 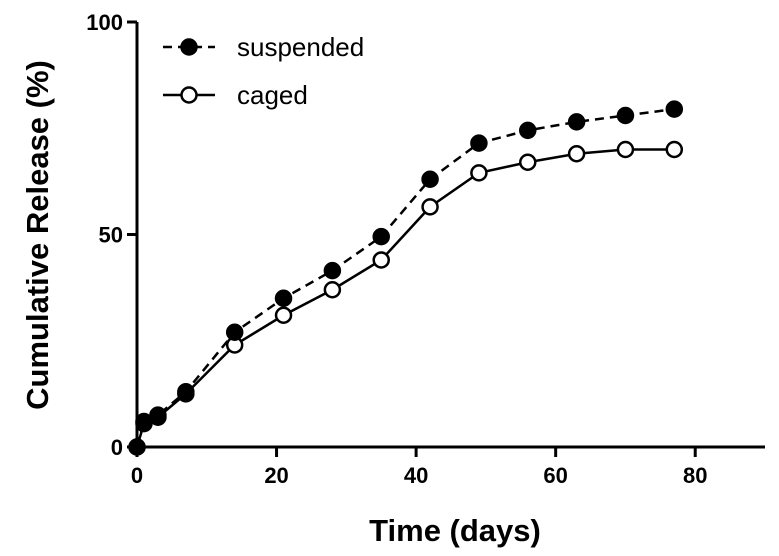 I want to click on legend-marker-suspended, so click(x=189, y=47).